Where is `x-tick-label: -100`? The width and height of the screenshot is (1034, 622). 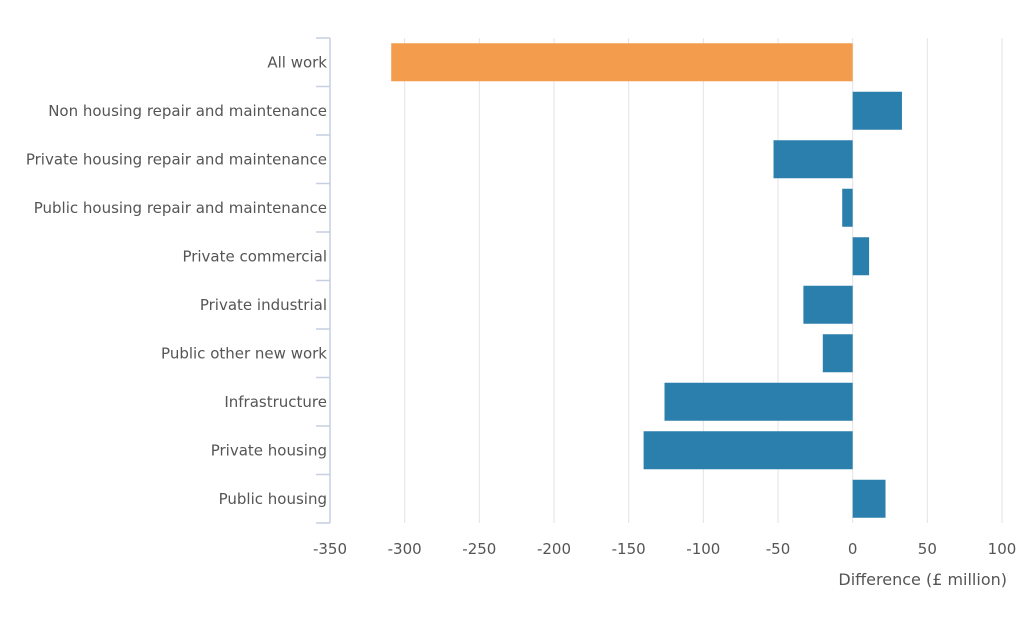
x-tick-label: -100 is located at coordinates (703, 549).